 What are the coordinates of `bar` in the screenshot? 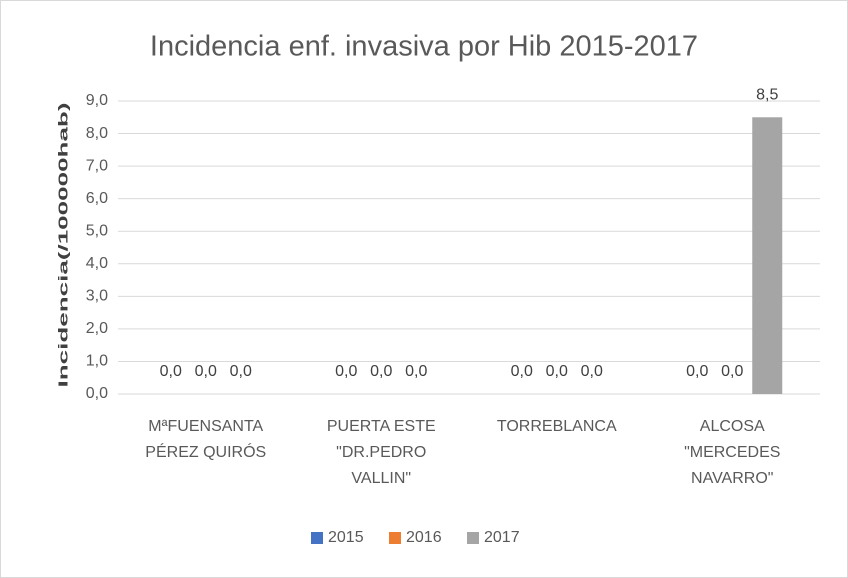 It's located at (767, 256).